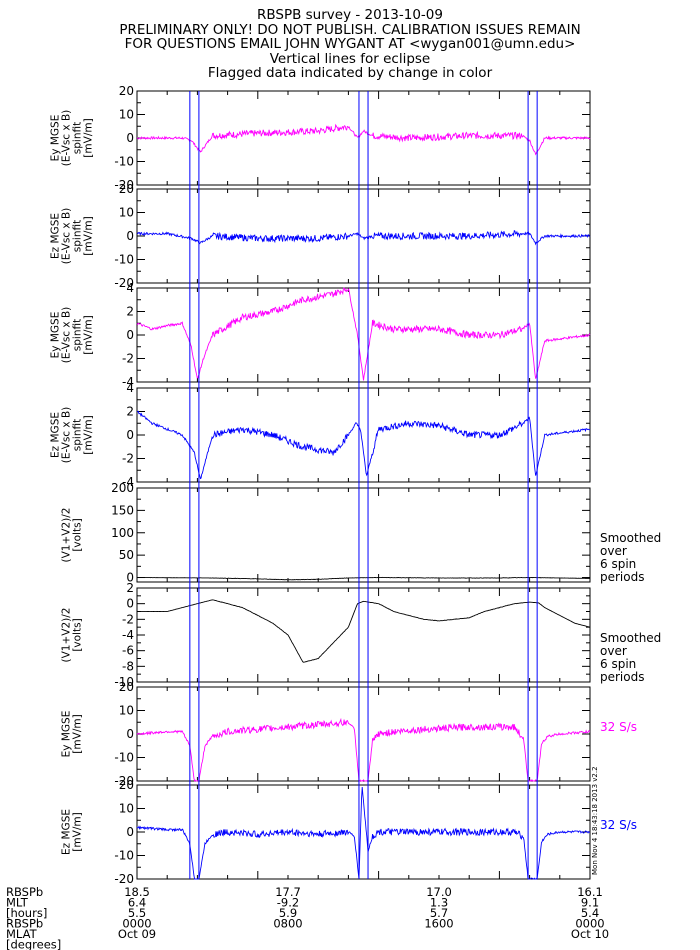  I want to click on footer-row-label: MLT, so click(17, 903).